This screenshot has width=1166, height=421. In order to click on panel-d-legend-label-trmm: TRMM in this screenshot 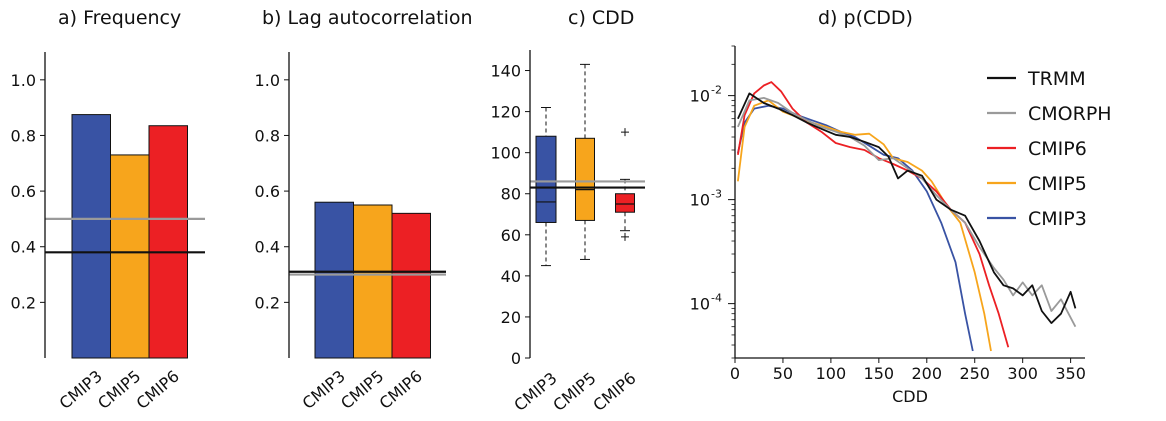, I will do `click(1056, 79)`.